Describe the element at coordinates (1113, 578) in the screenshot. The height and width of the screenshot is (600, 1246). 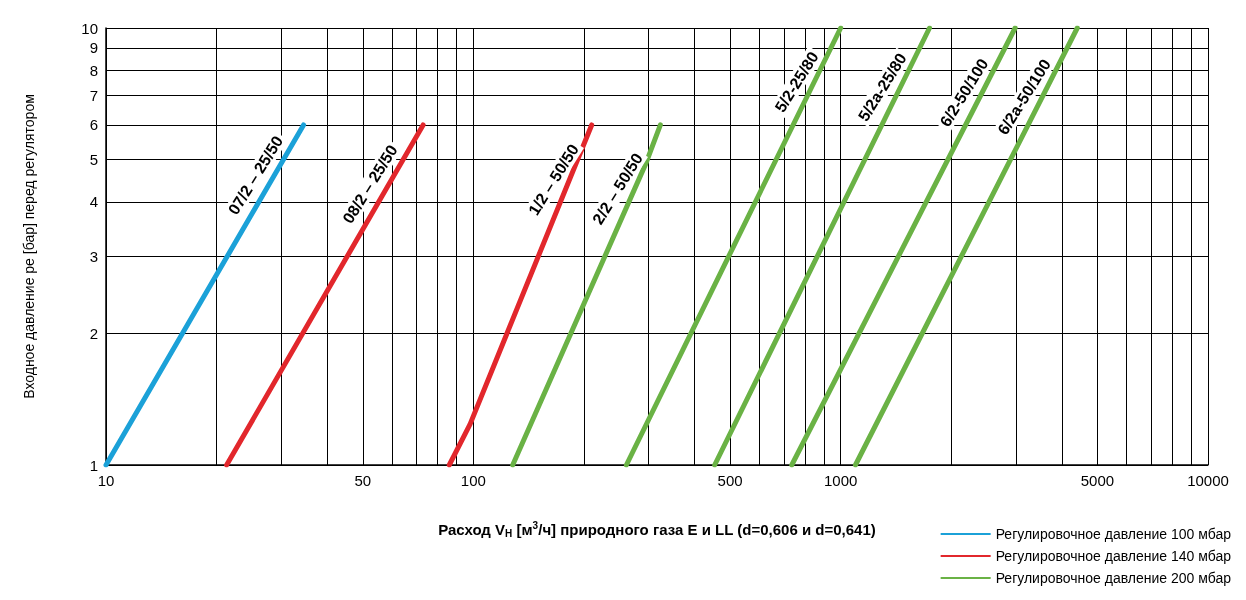
I see `legend-label: Регулировочное давление 200 мбар` at that location.